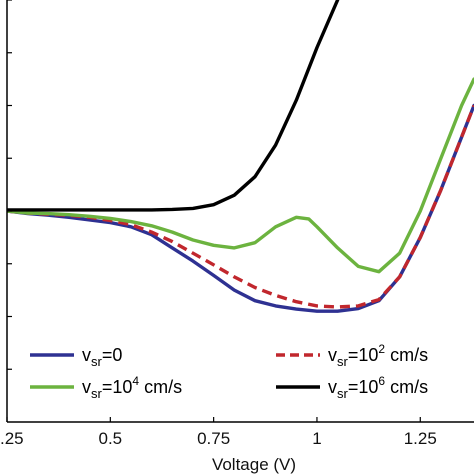  What do you see at coordinates (76, 357) in the screenshot?
I see `legend-item-1: vsr=0` at bounding box center [76, 357].